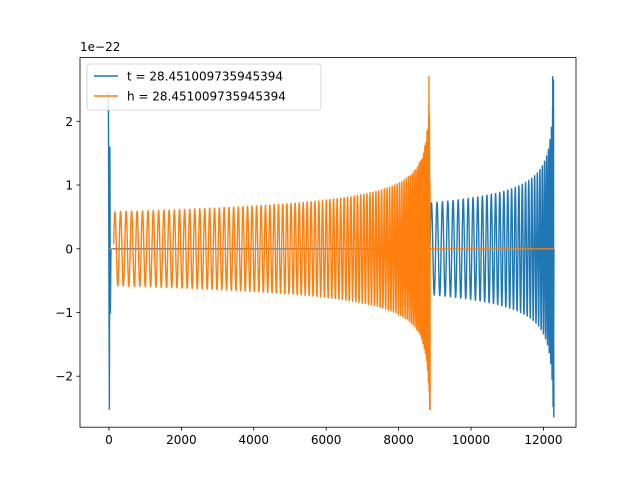  Describe the element at coordinates (181, 440) in the screenshot. I see `x-tick-label: 2000` at that location.